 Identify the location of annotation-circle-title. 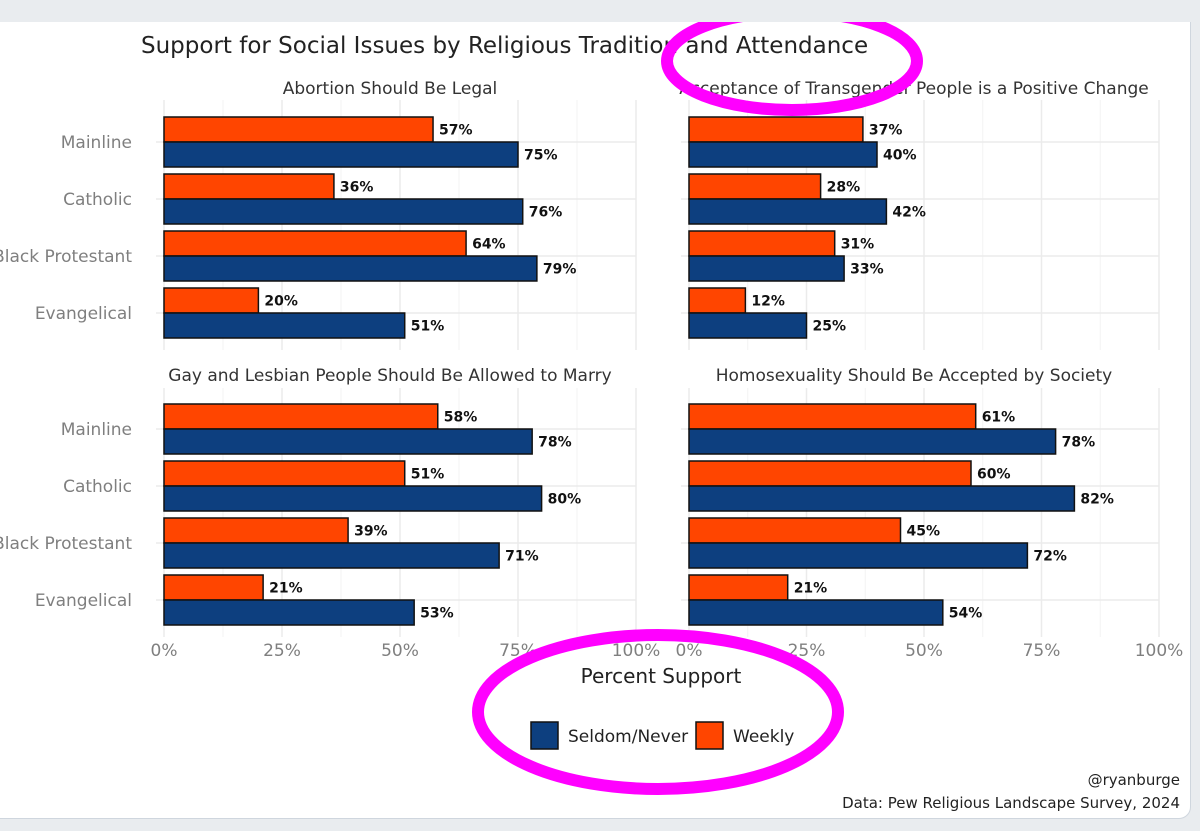
(792, 69).